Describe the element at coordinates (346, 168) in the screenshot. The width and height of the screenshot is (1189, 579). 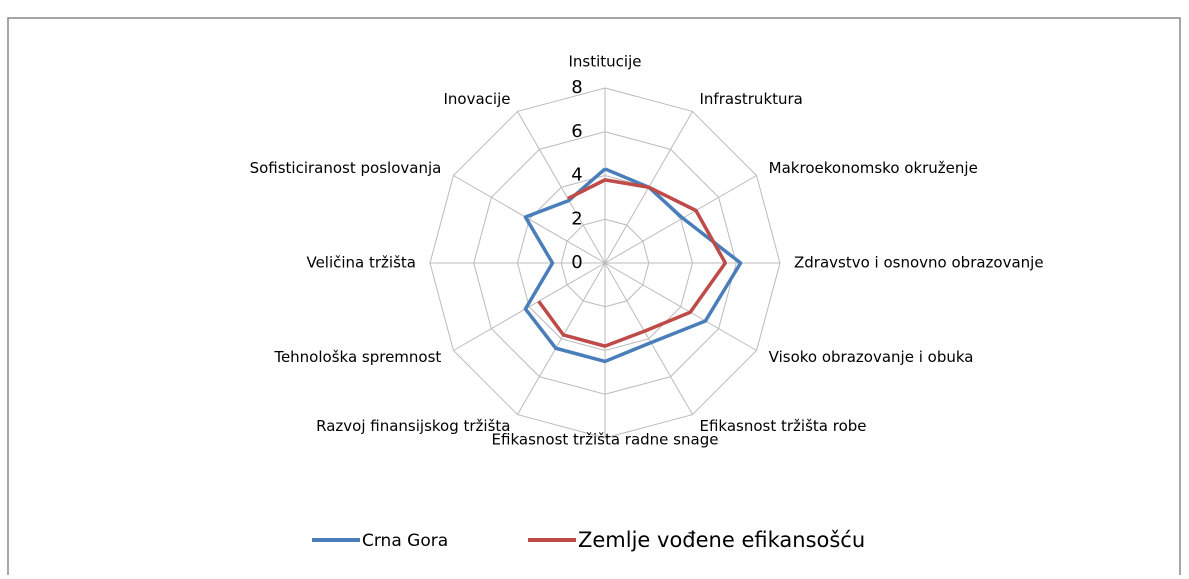
I see `category-label: Sofisticiranost poslovanja` at that location.